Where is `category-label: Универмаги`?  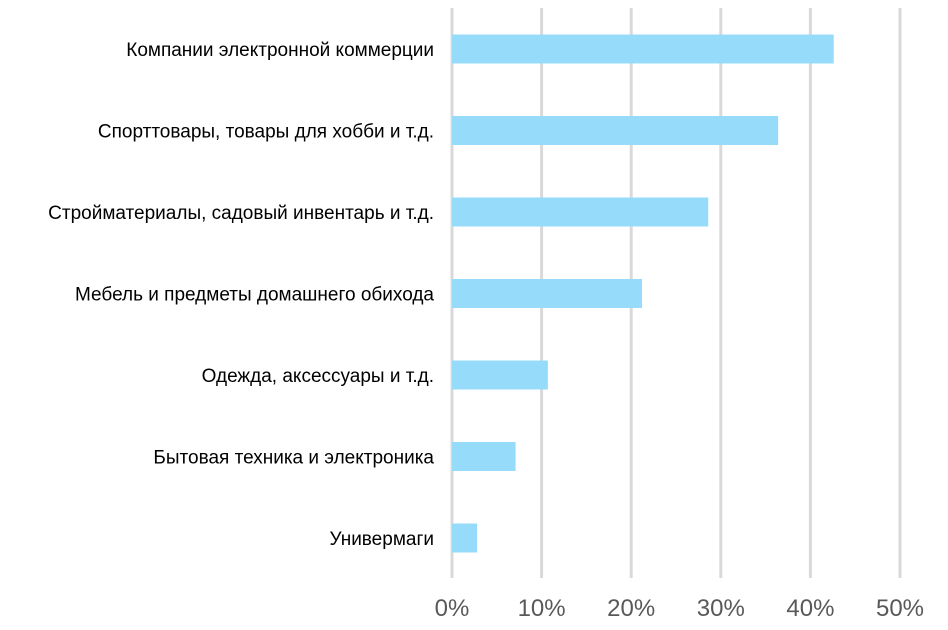
category-label: Универмаги is located at coordinates (381, 539).